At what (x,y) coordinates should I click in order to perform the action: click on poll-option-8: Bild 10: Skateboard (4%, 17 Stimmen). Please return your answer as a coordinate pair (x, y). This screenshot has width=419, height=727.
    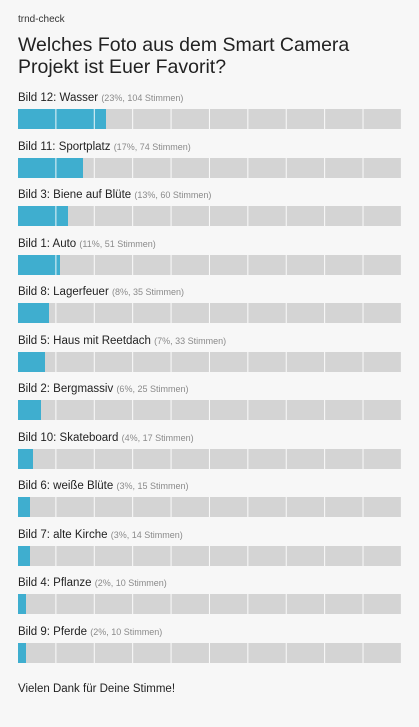
    Looking at the image, I should click on (210, 452).